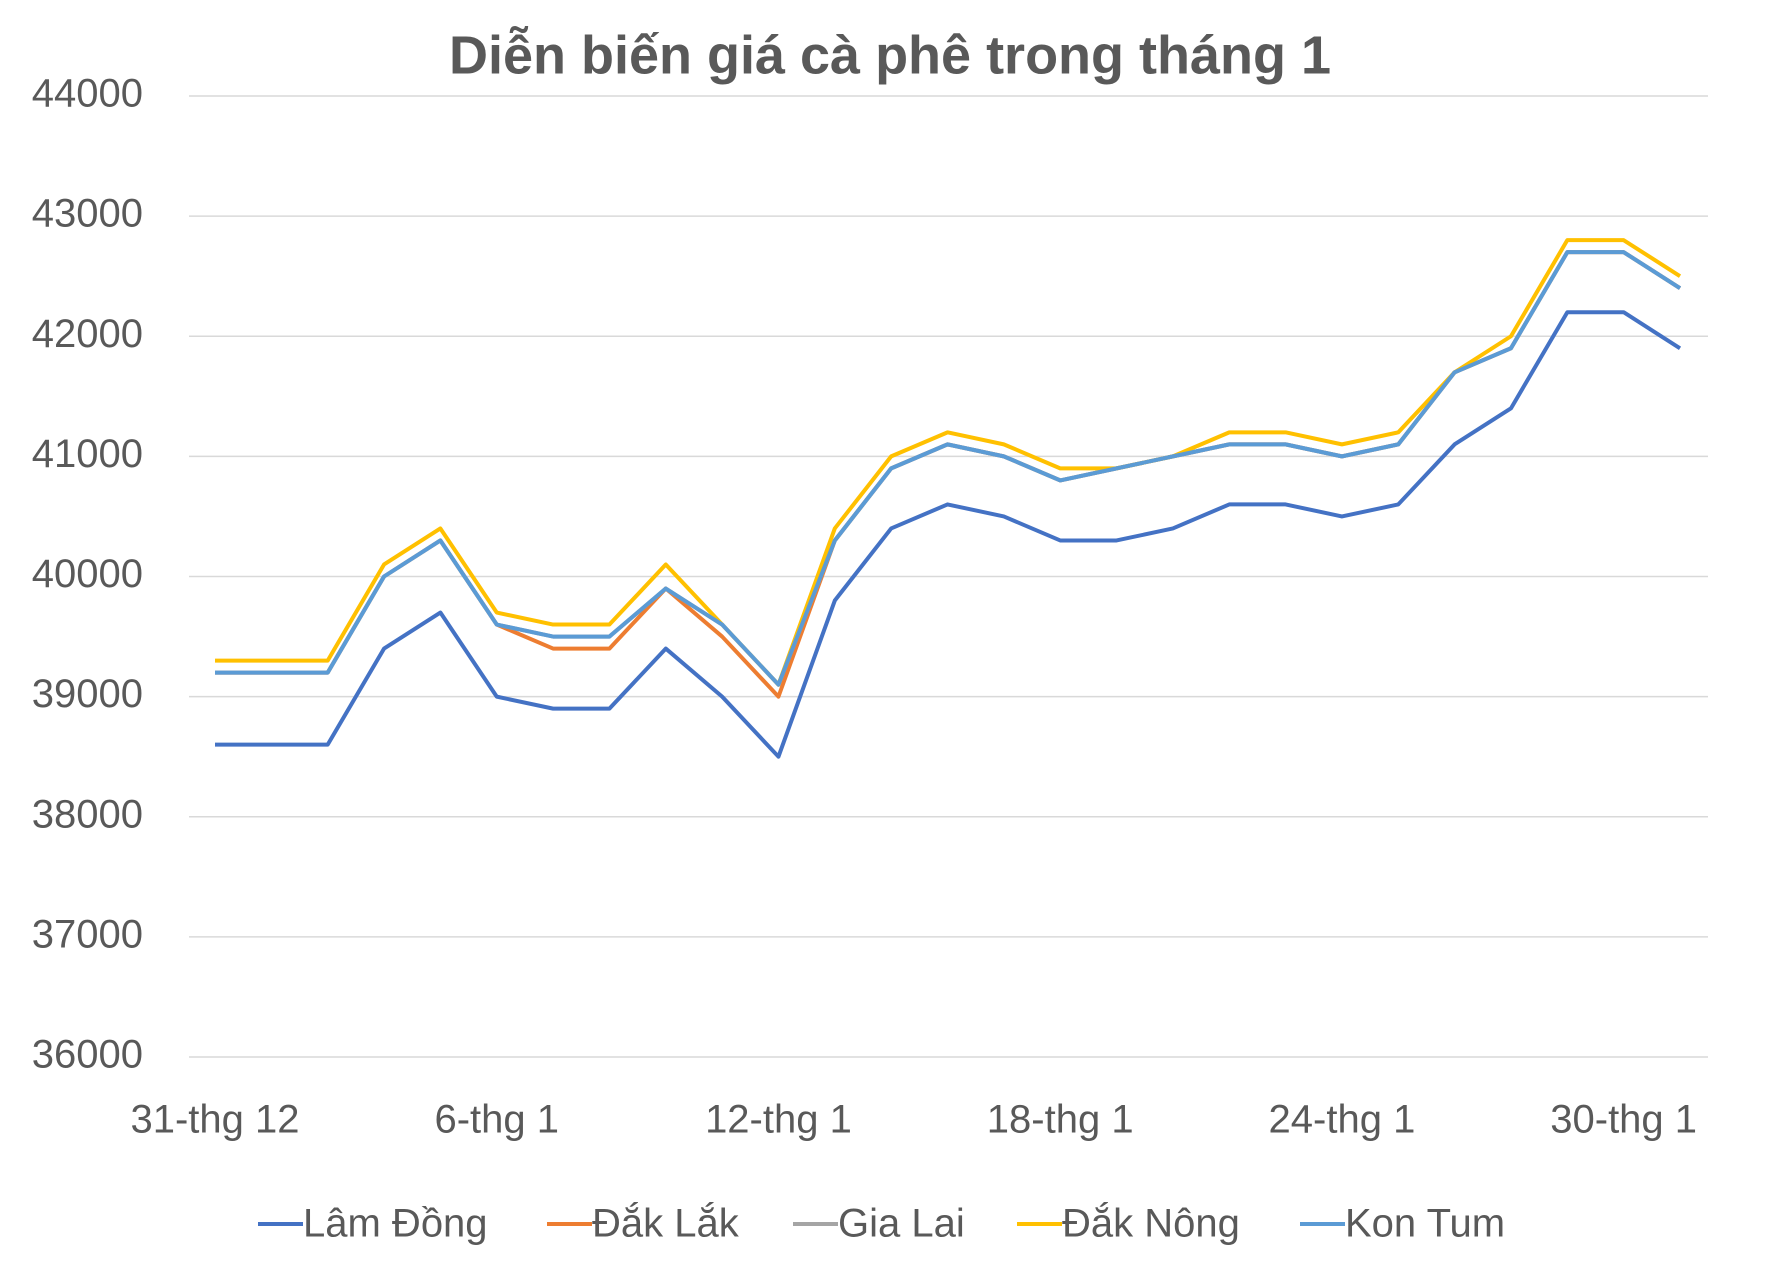 Image resolution: width=1777 pixels, height=1272 pixels. I want to click on legend-label: Lâm Đồng, so click(395, 1224).